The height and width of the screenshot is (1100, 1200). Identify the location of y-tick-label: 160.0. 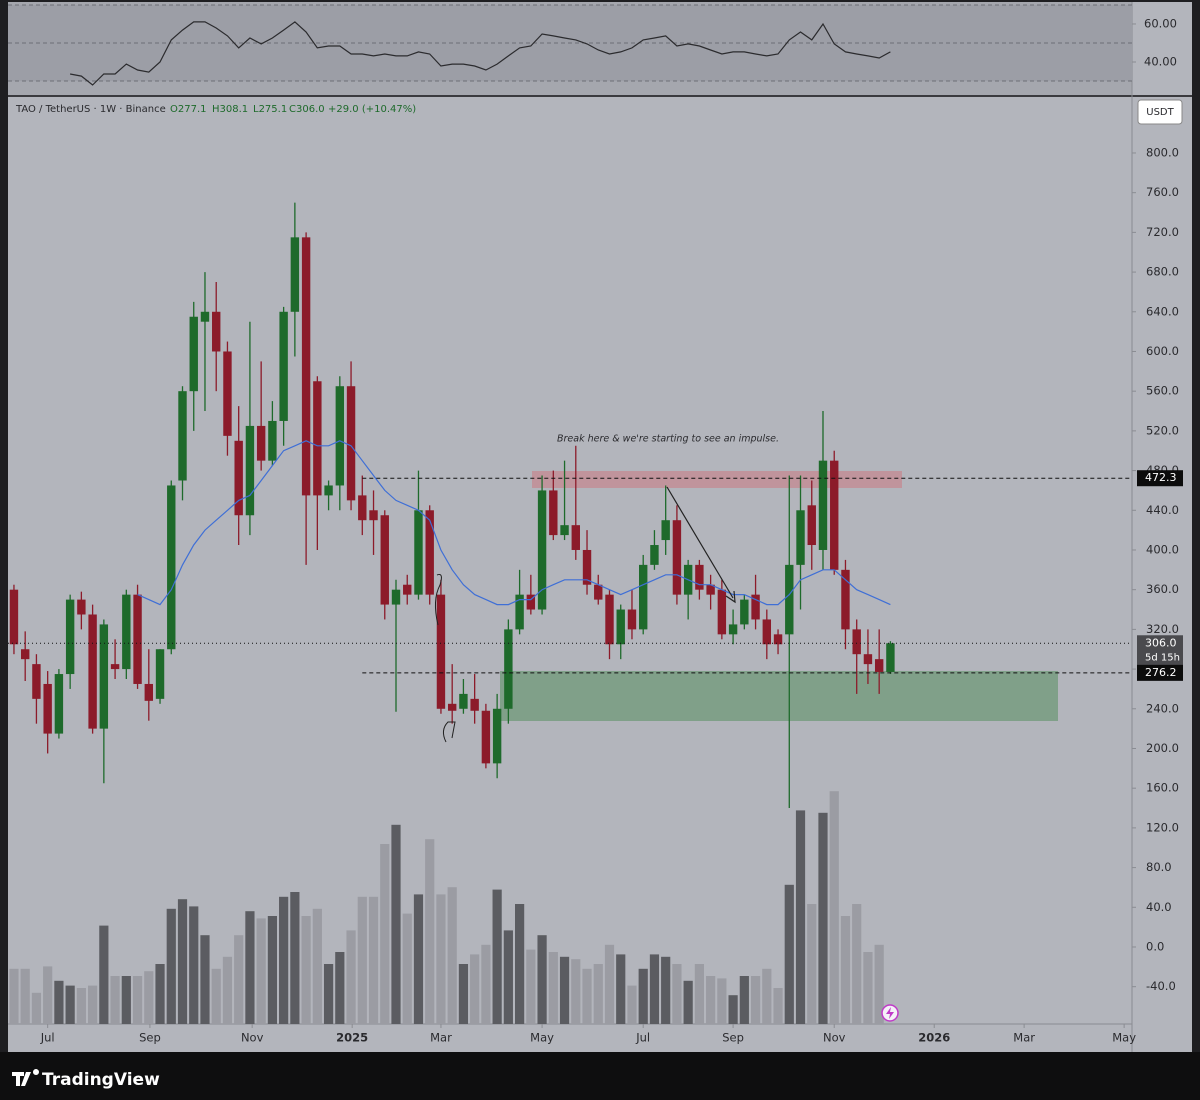
(1162, 788).